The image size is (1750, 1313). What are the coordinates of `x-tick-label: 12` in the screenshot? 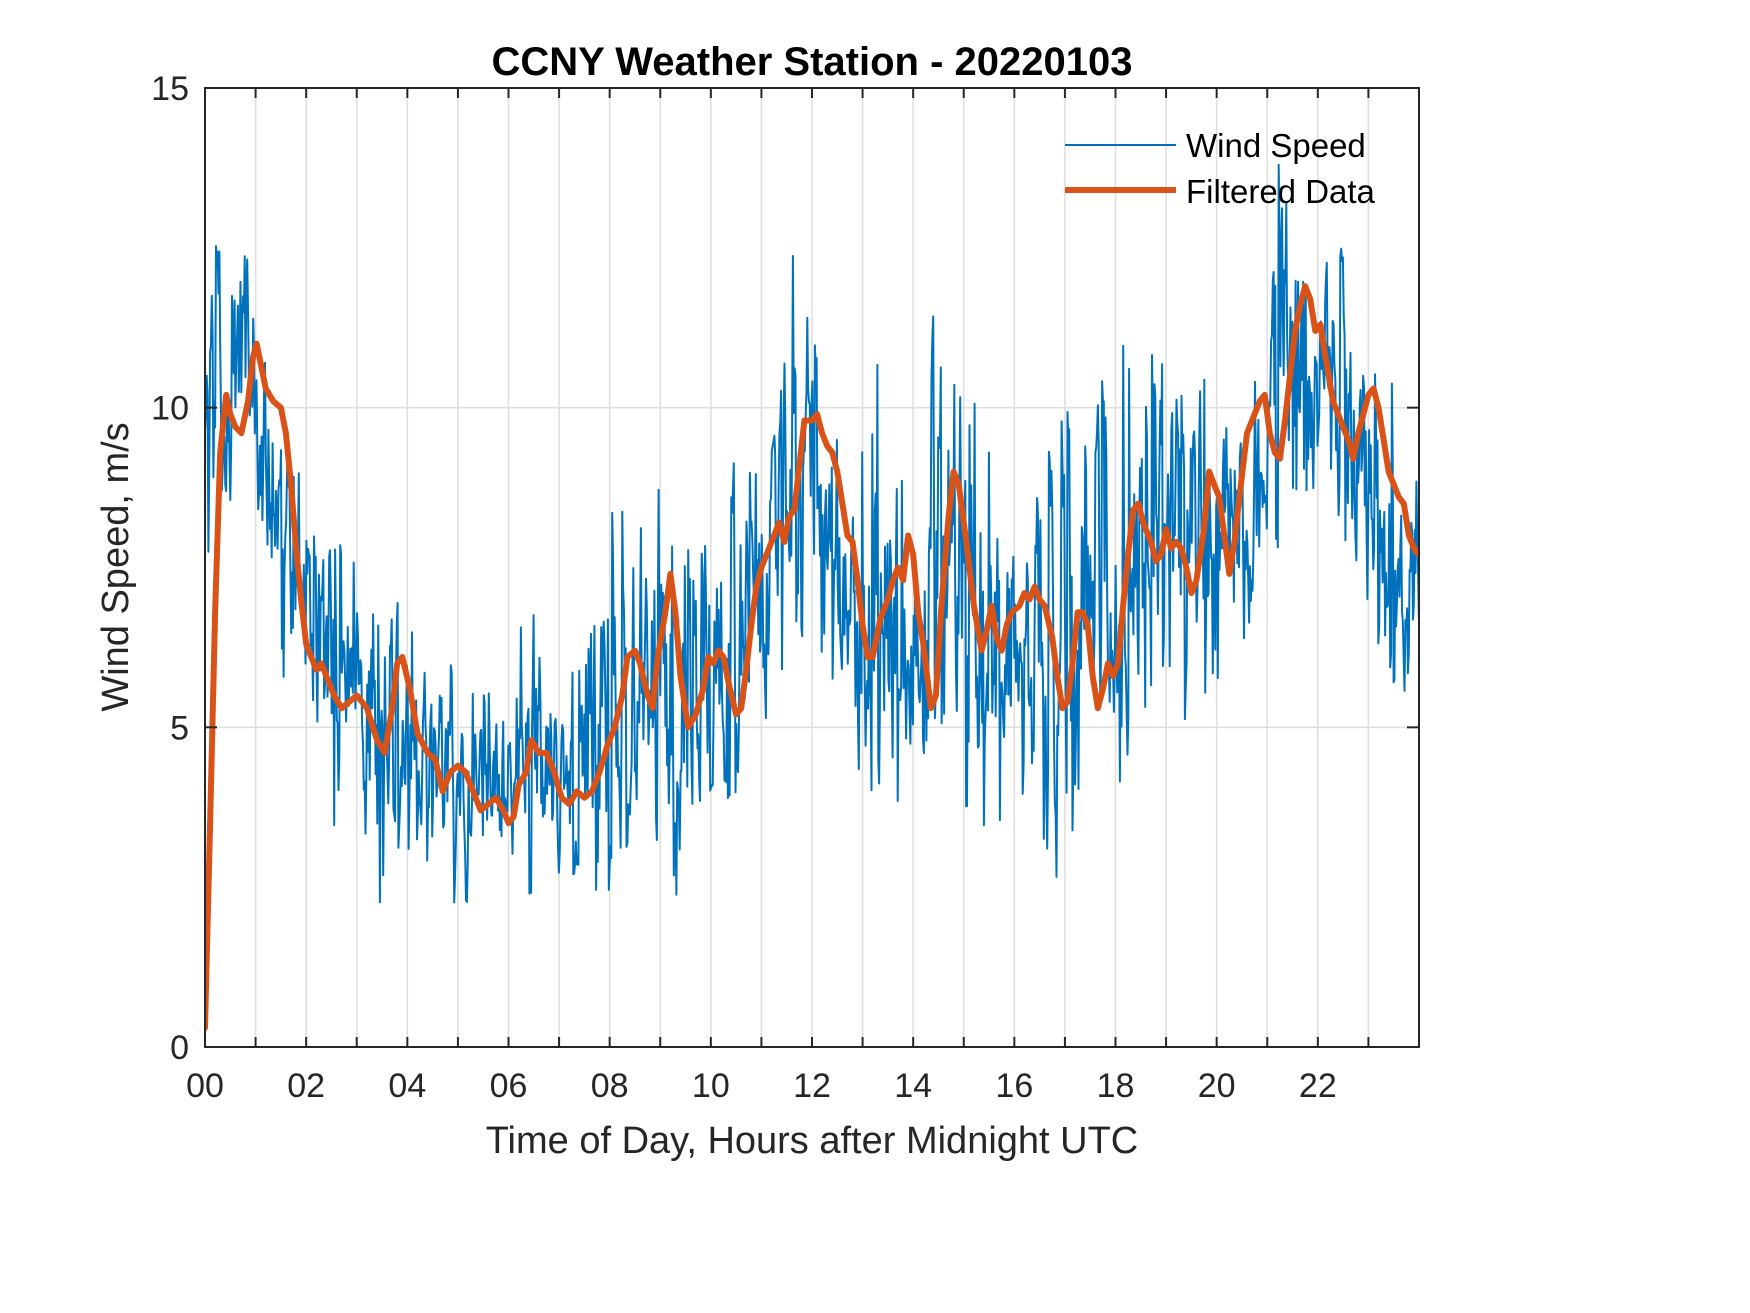 It's located at (812, 1086).